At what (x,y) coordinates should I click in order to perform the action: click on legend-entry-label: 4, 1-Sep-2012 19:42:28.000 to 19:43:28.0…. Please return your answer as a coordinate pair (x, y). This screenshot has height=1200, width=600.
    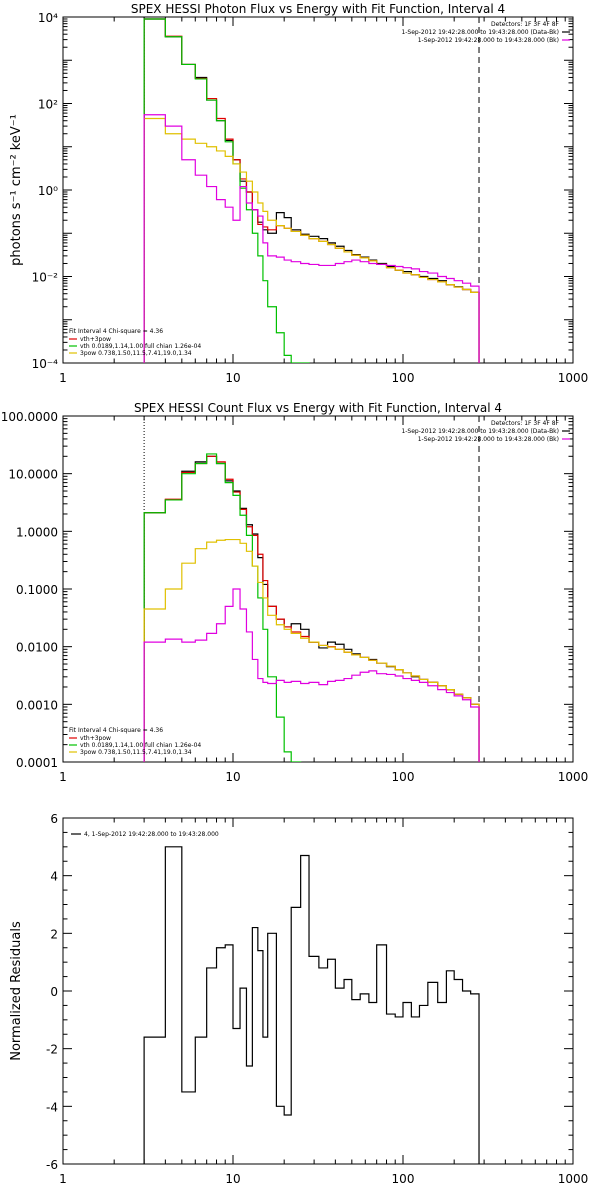
    Looking at the image, I should click on (151, 834).